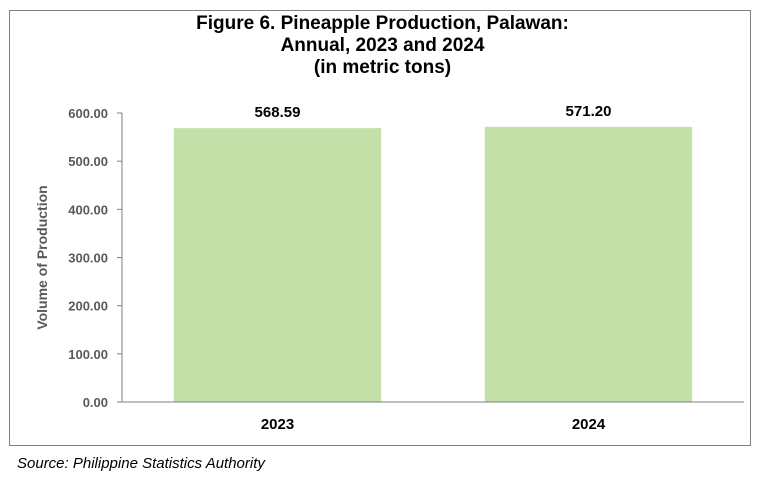  I want to click on x-axis-labels: 2023 2024, so click(433, 424).